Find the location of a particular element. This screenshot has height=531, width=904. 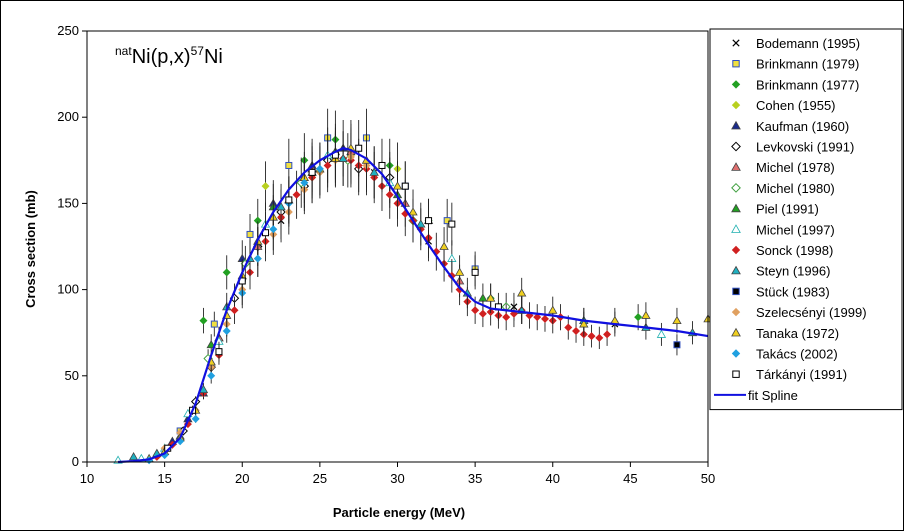

x-tick-label: 40 is located at coordinates (553, 478).